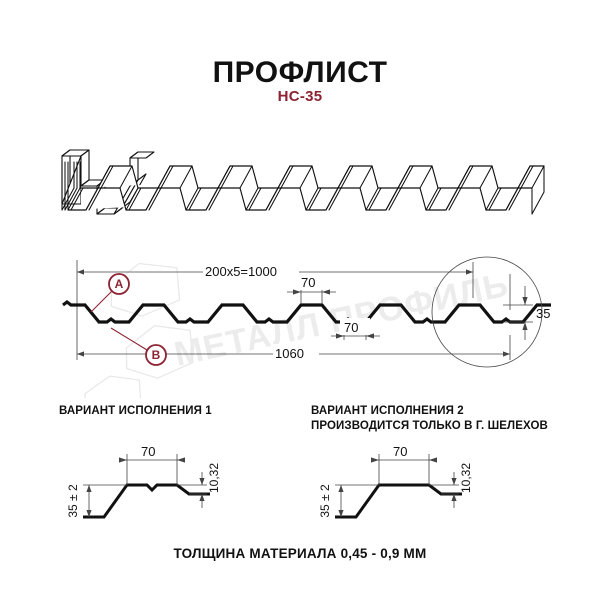  What do you see at coordinates (300, 553) in the screenshot?
I see `material-thickness-note: ТОЛЩИНА МАТЕРИАЛА 0,45 - 0,9 ММ` at bounding box center [300, 553].